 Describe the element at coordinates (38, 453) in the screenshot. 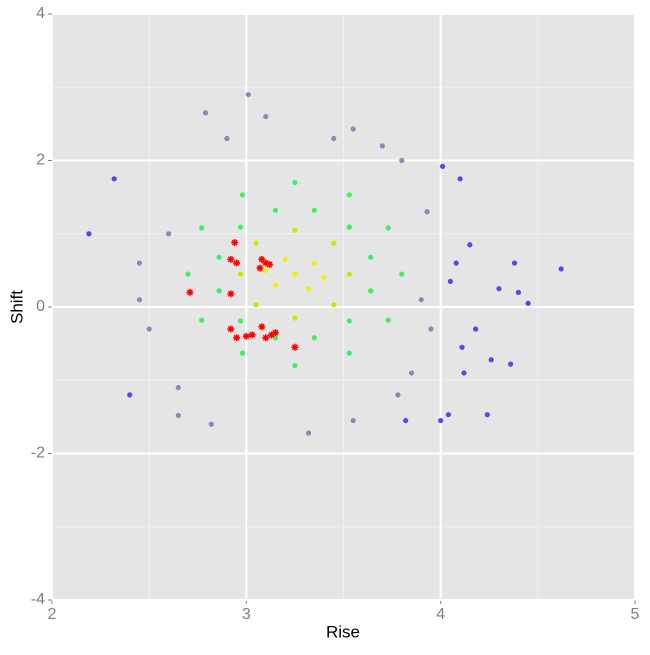

I see `y-tick-label: -2` at that location.